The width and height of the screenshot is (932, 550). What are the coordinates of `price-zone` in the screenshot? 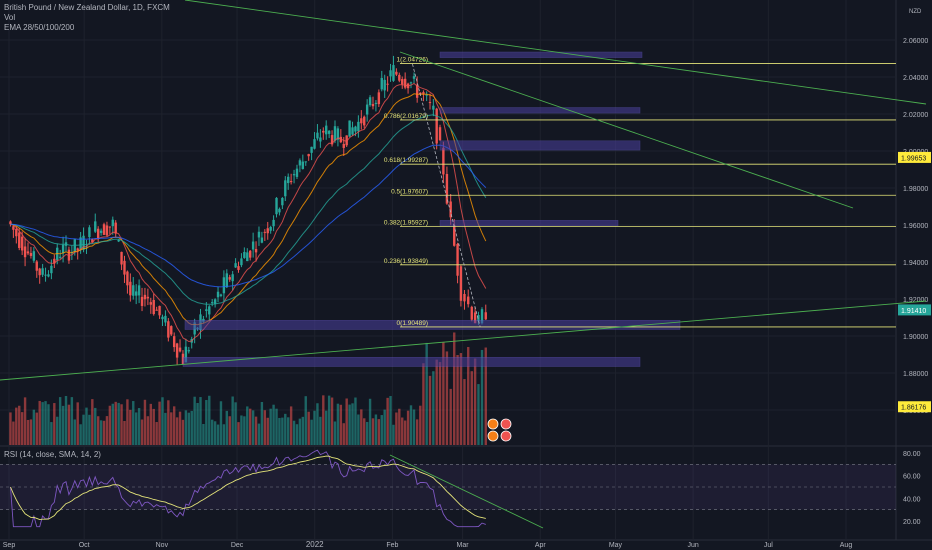 It's located at (432, 325).